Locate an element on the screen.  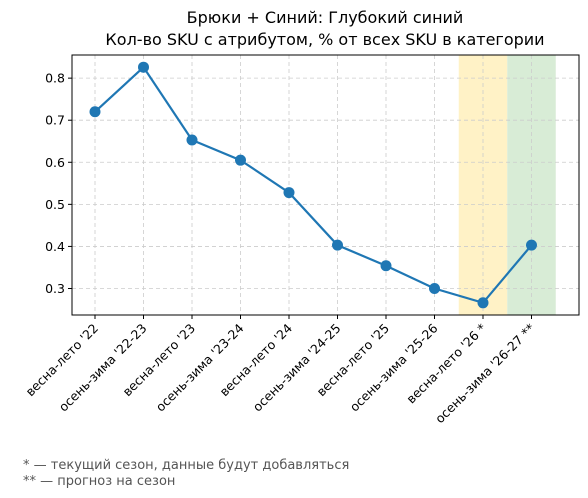
y-tick-label: 0.6 is located at coordinates (55, 162).